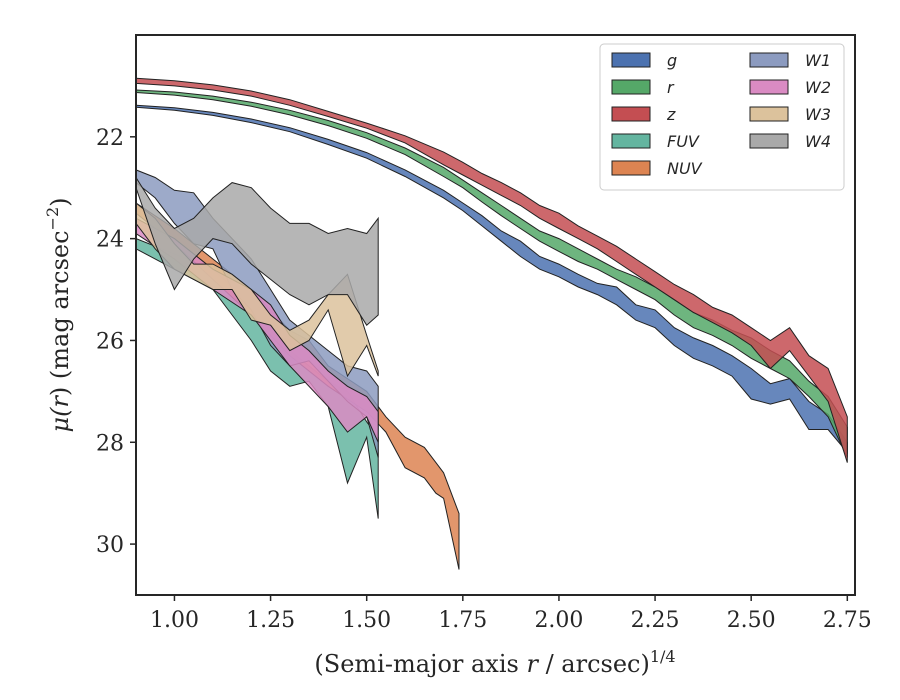  What do you see at coordinates (671, 114) in the screenshot?
I see `legend-label-z: z` at bounding box center [671, 114].